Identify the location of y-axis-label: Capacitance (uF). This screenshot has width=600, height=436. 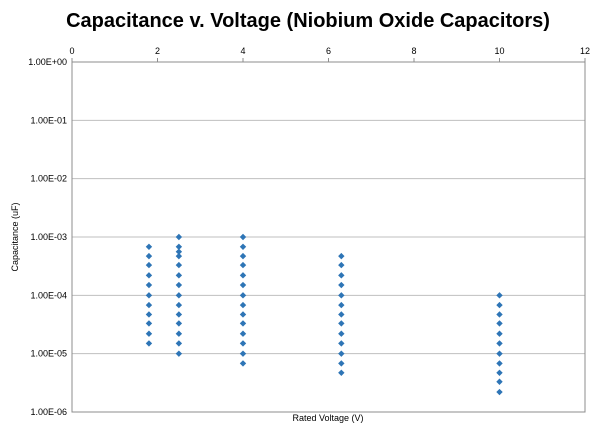
(15, 236).